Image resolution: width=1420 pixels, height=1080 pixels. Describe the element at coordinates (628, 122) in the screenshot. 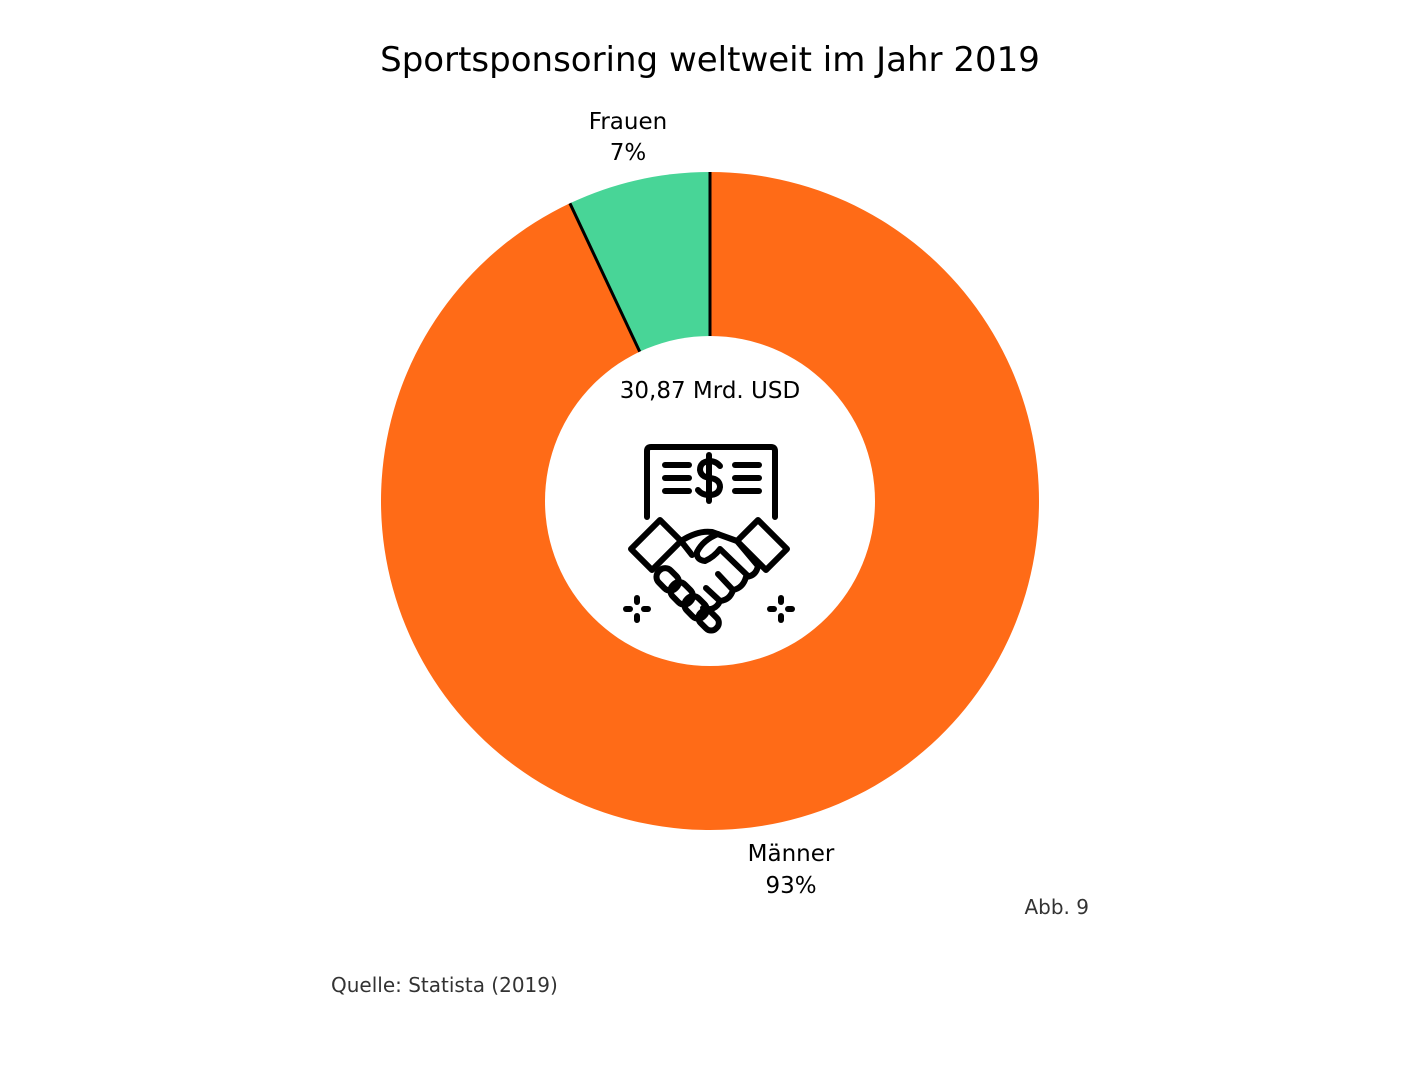

I see `slice-label-frauen: Frauen` at that location.